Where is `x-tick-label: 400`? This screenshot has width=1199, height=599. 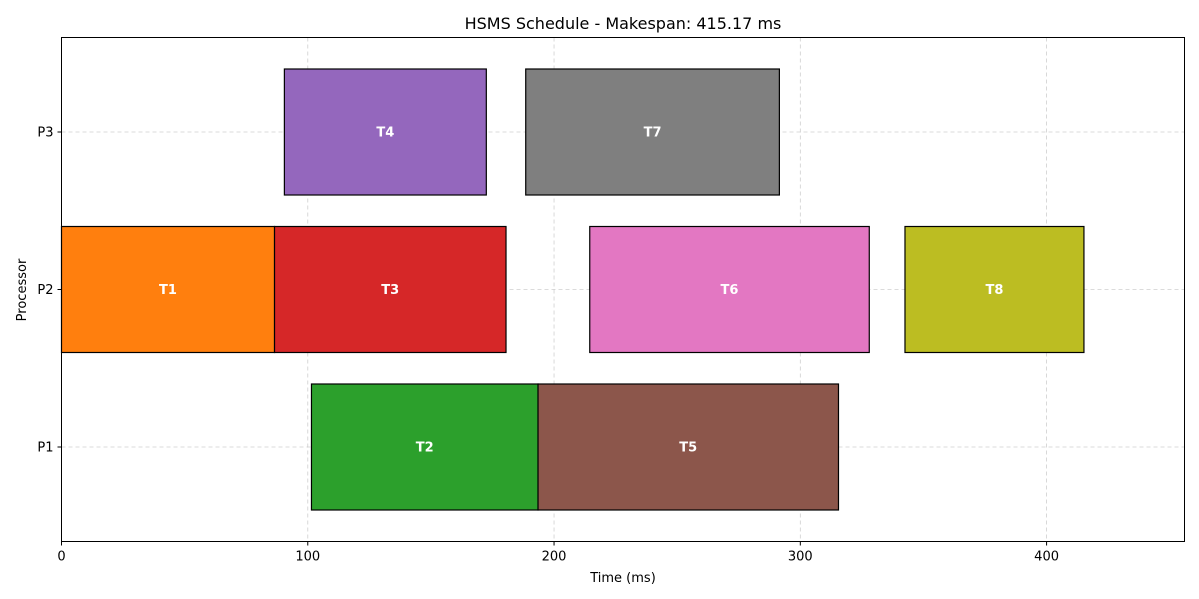
x-tick-label: 400 is located at coordinates (1046, 557).